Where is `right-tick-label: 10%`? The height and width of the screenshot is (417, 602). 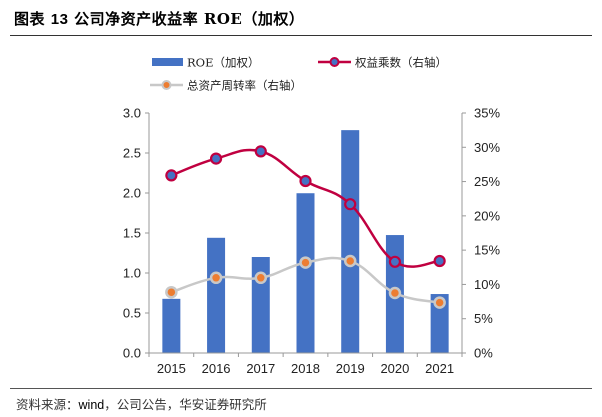 right-tick-label: 10% is located at coordinates (487, 284).